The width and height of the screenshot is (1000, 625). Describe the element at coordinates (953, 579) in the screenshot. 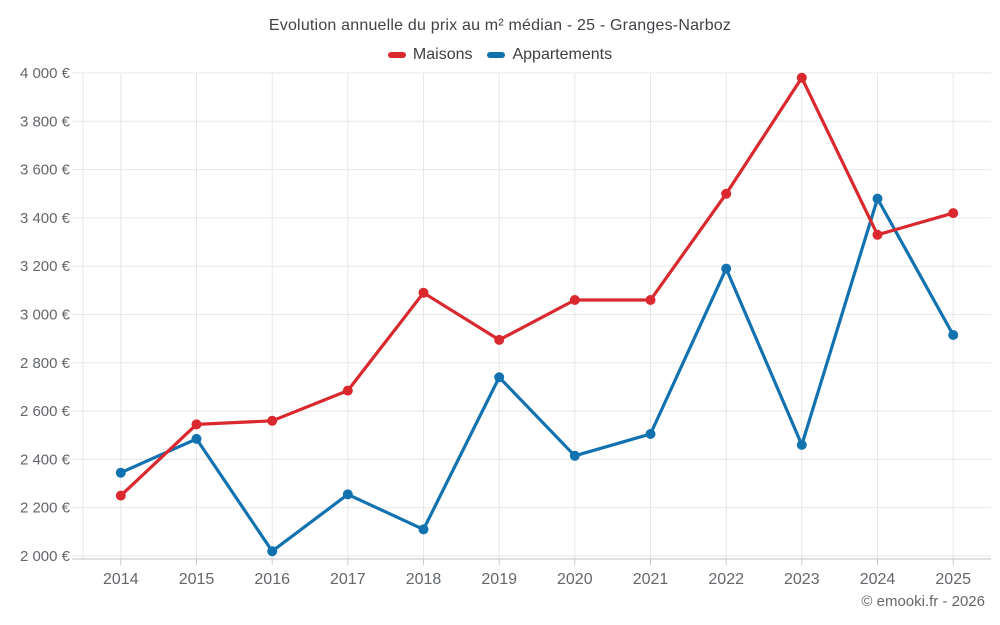

I see `x-tick-label: 2025` at that location.